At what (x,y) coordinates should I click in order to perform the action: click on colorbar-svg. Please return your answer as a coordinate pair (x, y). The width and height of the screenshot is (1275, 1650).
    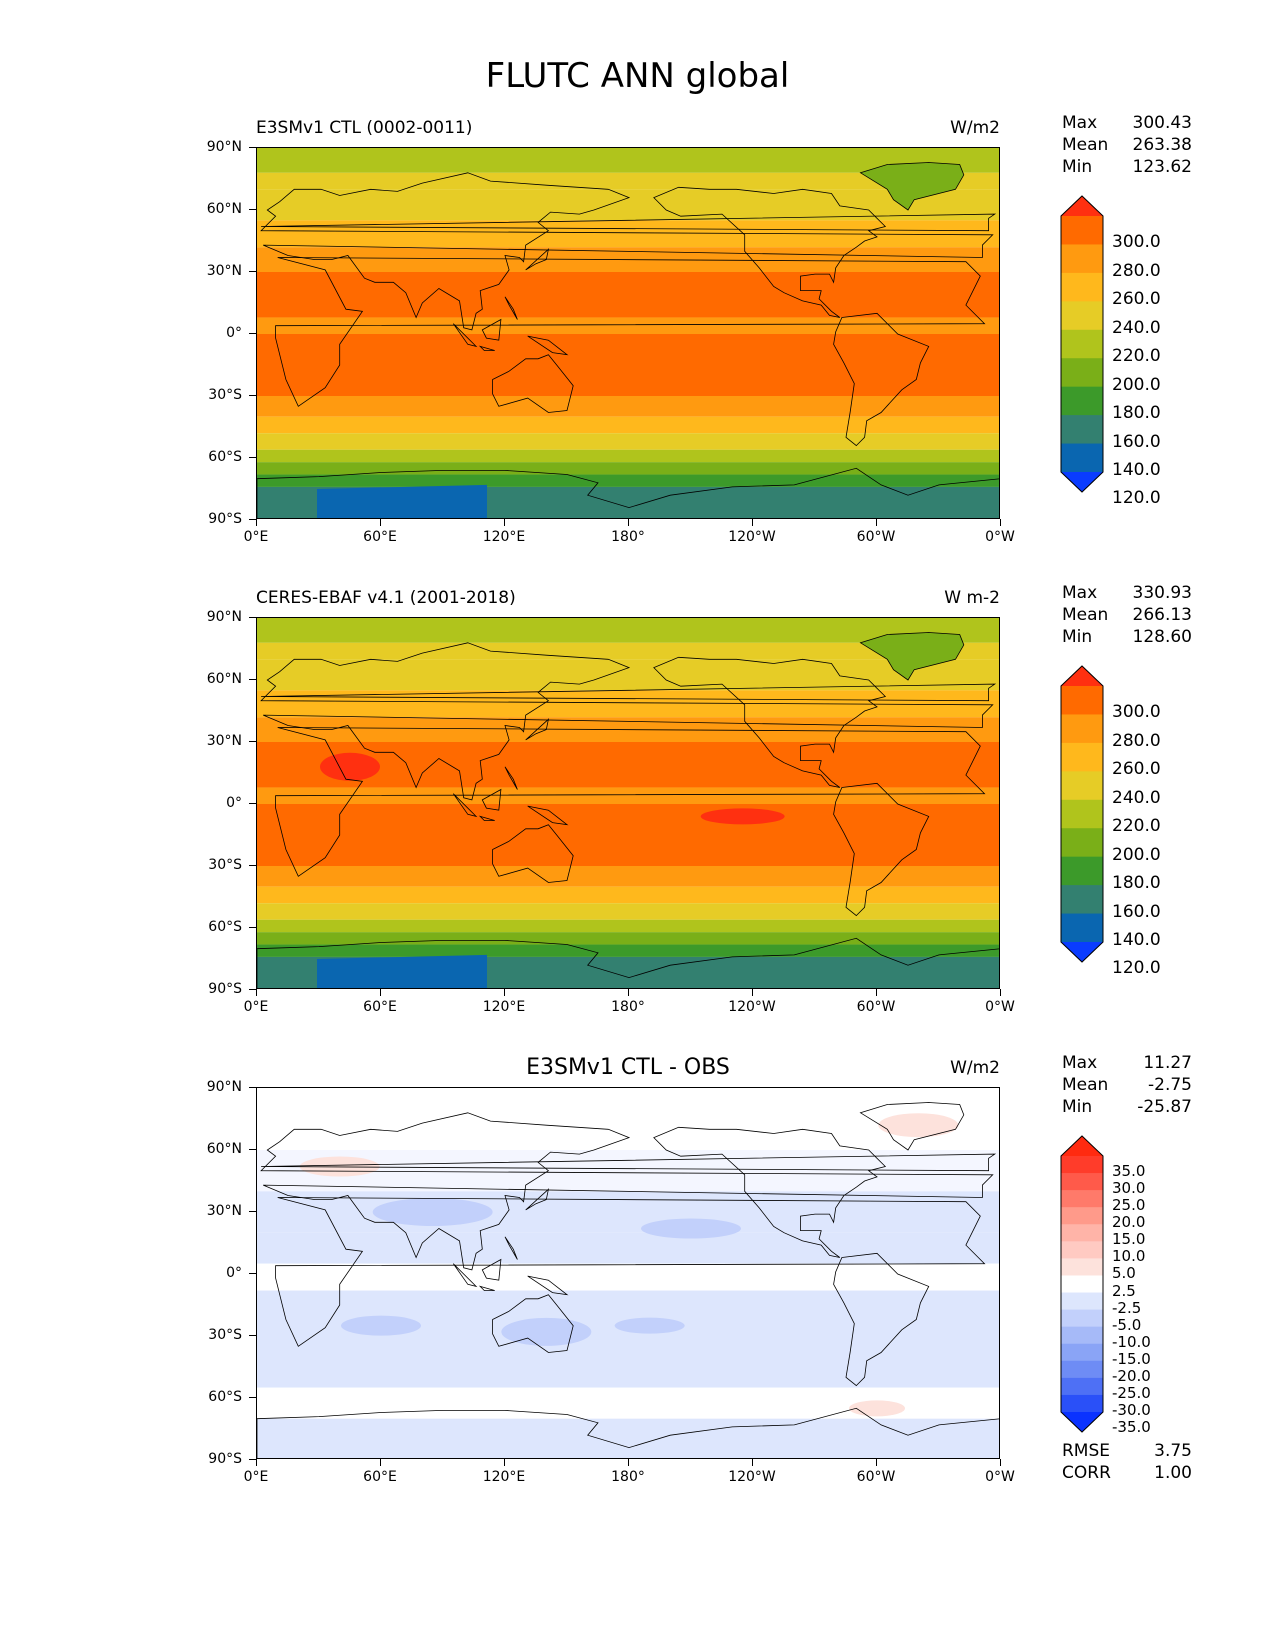
    Looking at the image, I should click on (1082, 1284).